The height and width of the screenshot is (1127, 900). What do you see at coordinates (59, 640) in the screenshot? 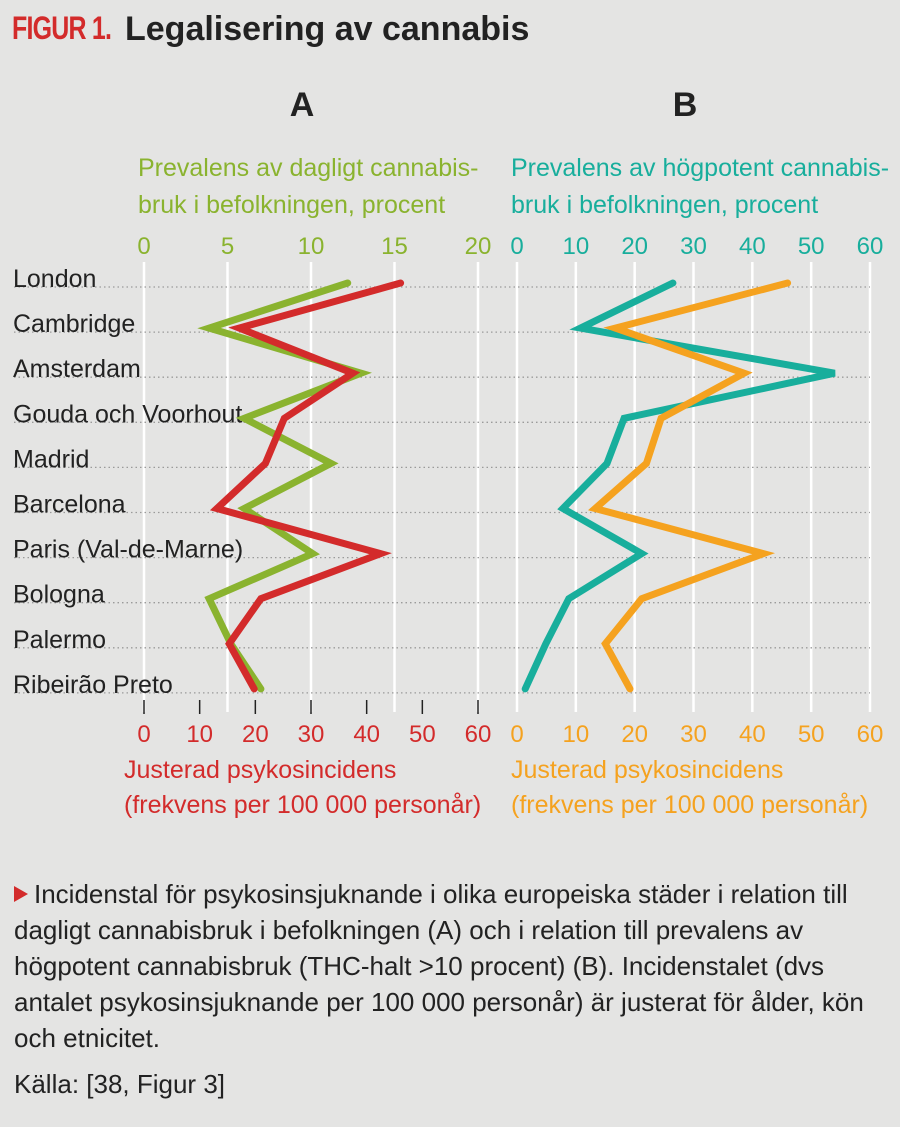
I see `category-label: Palermo` at bounding box center [59, 640].